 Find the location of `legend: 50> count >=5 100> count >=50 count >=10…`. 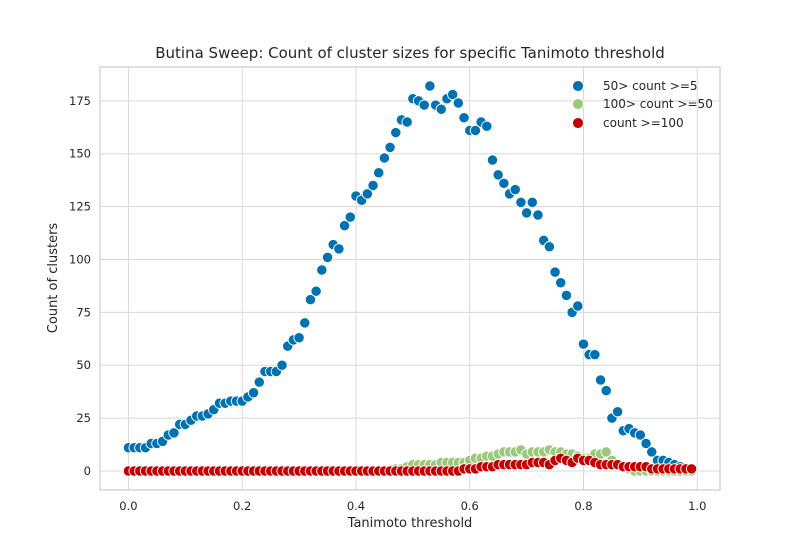

legend: 50> count >=5 100> count >=50 count >=10… is located at coordinates (642, 104).